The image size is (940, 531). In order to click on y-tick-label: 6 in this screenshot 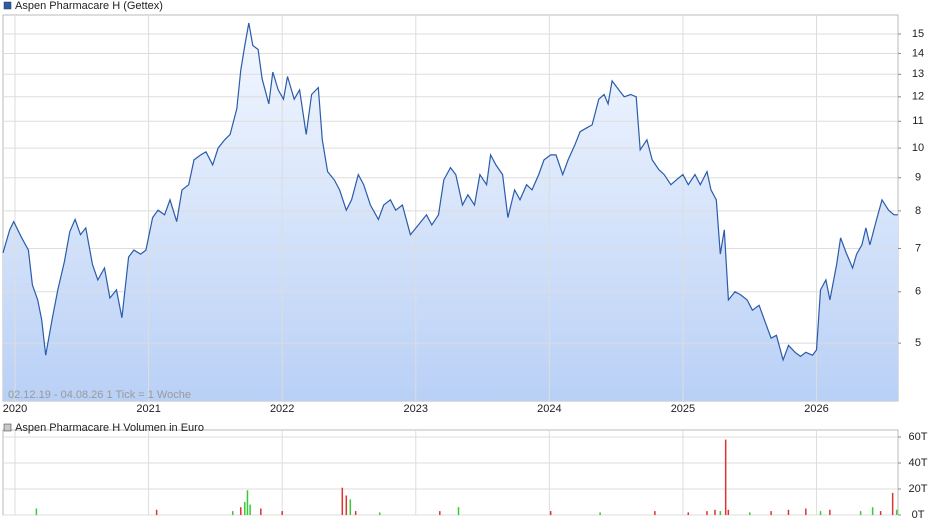, I will do `click(918, 292)`.